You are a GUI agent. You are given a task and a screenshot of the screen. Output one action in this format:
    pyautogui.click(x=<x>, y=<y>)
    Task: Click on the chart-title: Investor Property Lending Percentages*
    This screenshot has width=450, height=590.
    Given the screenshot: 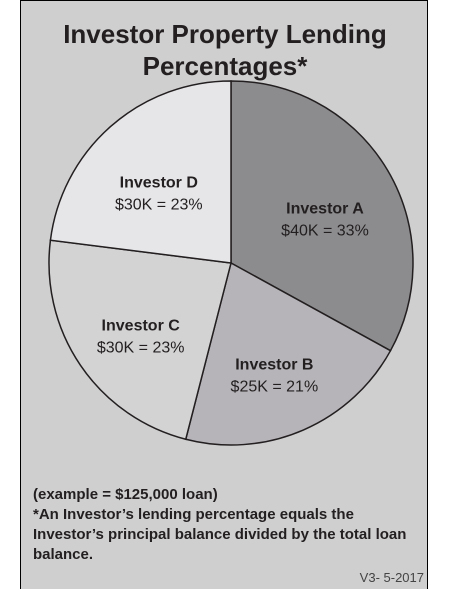 What is the action you would take?
    pyautogui.click(x=225, y=50)
    